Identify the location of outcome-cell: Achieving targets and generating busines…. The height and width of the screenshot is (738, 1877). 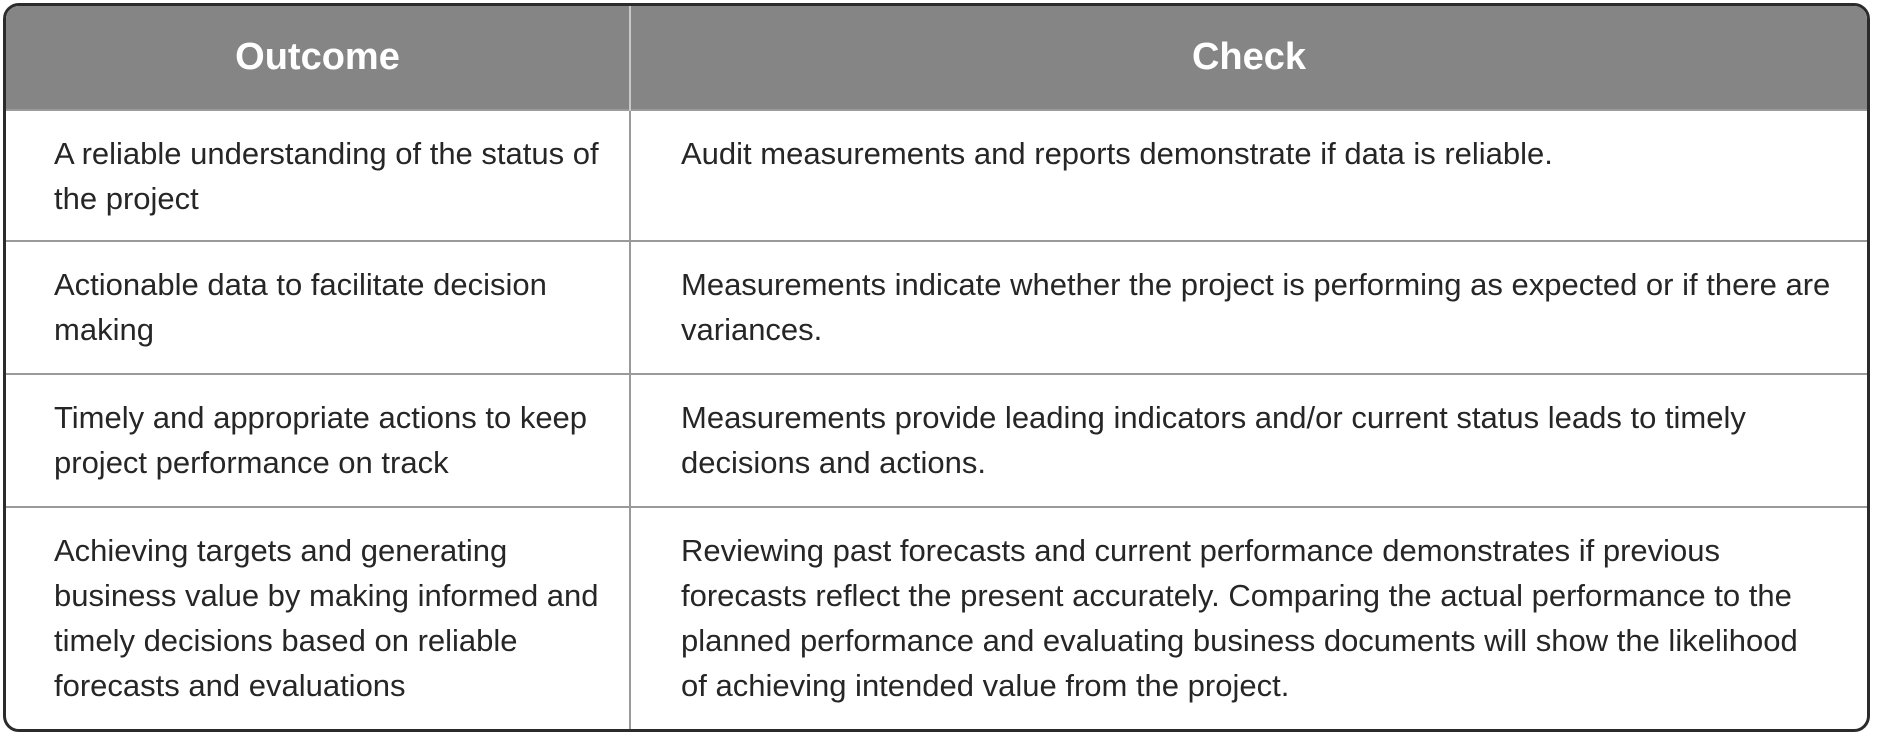
(318, 617).